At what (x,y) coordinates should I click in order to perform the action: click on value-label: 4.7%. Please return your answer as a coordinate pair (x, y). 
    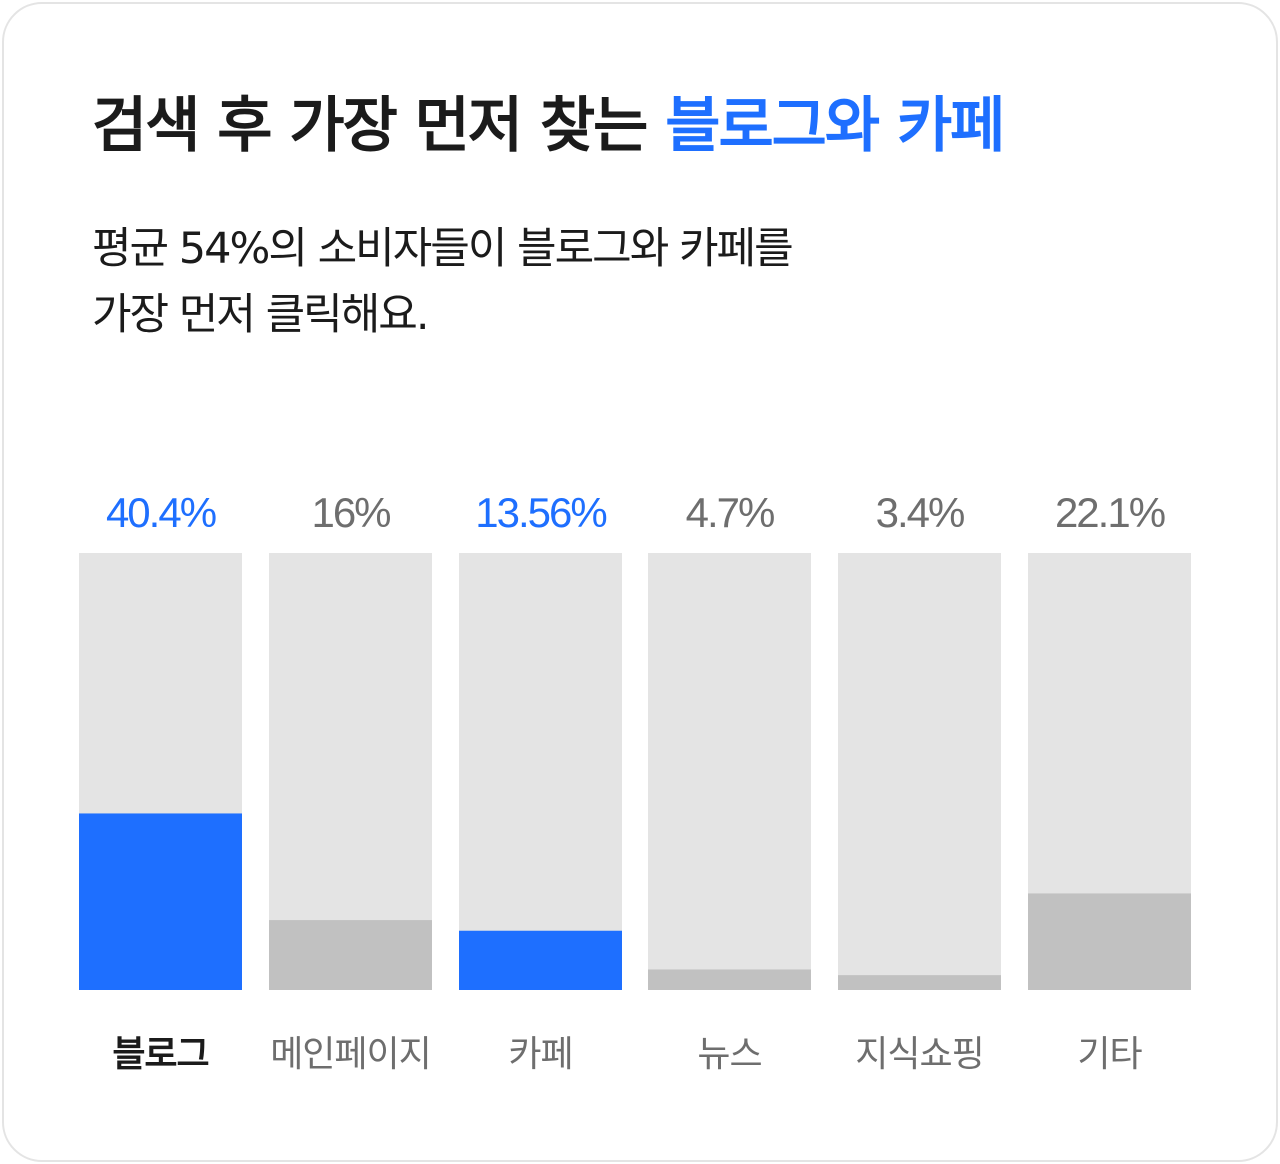
    Looking at the image, I should click on (730, 512).